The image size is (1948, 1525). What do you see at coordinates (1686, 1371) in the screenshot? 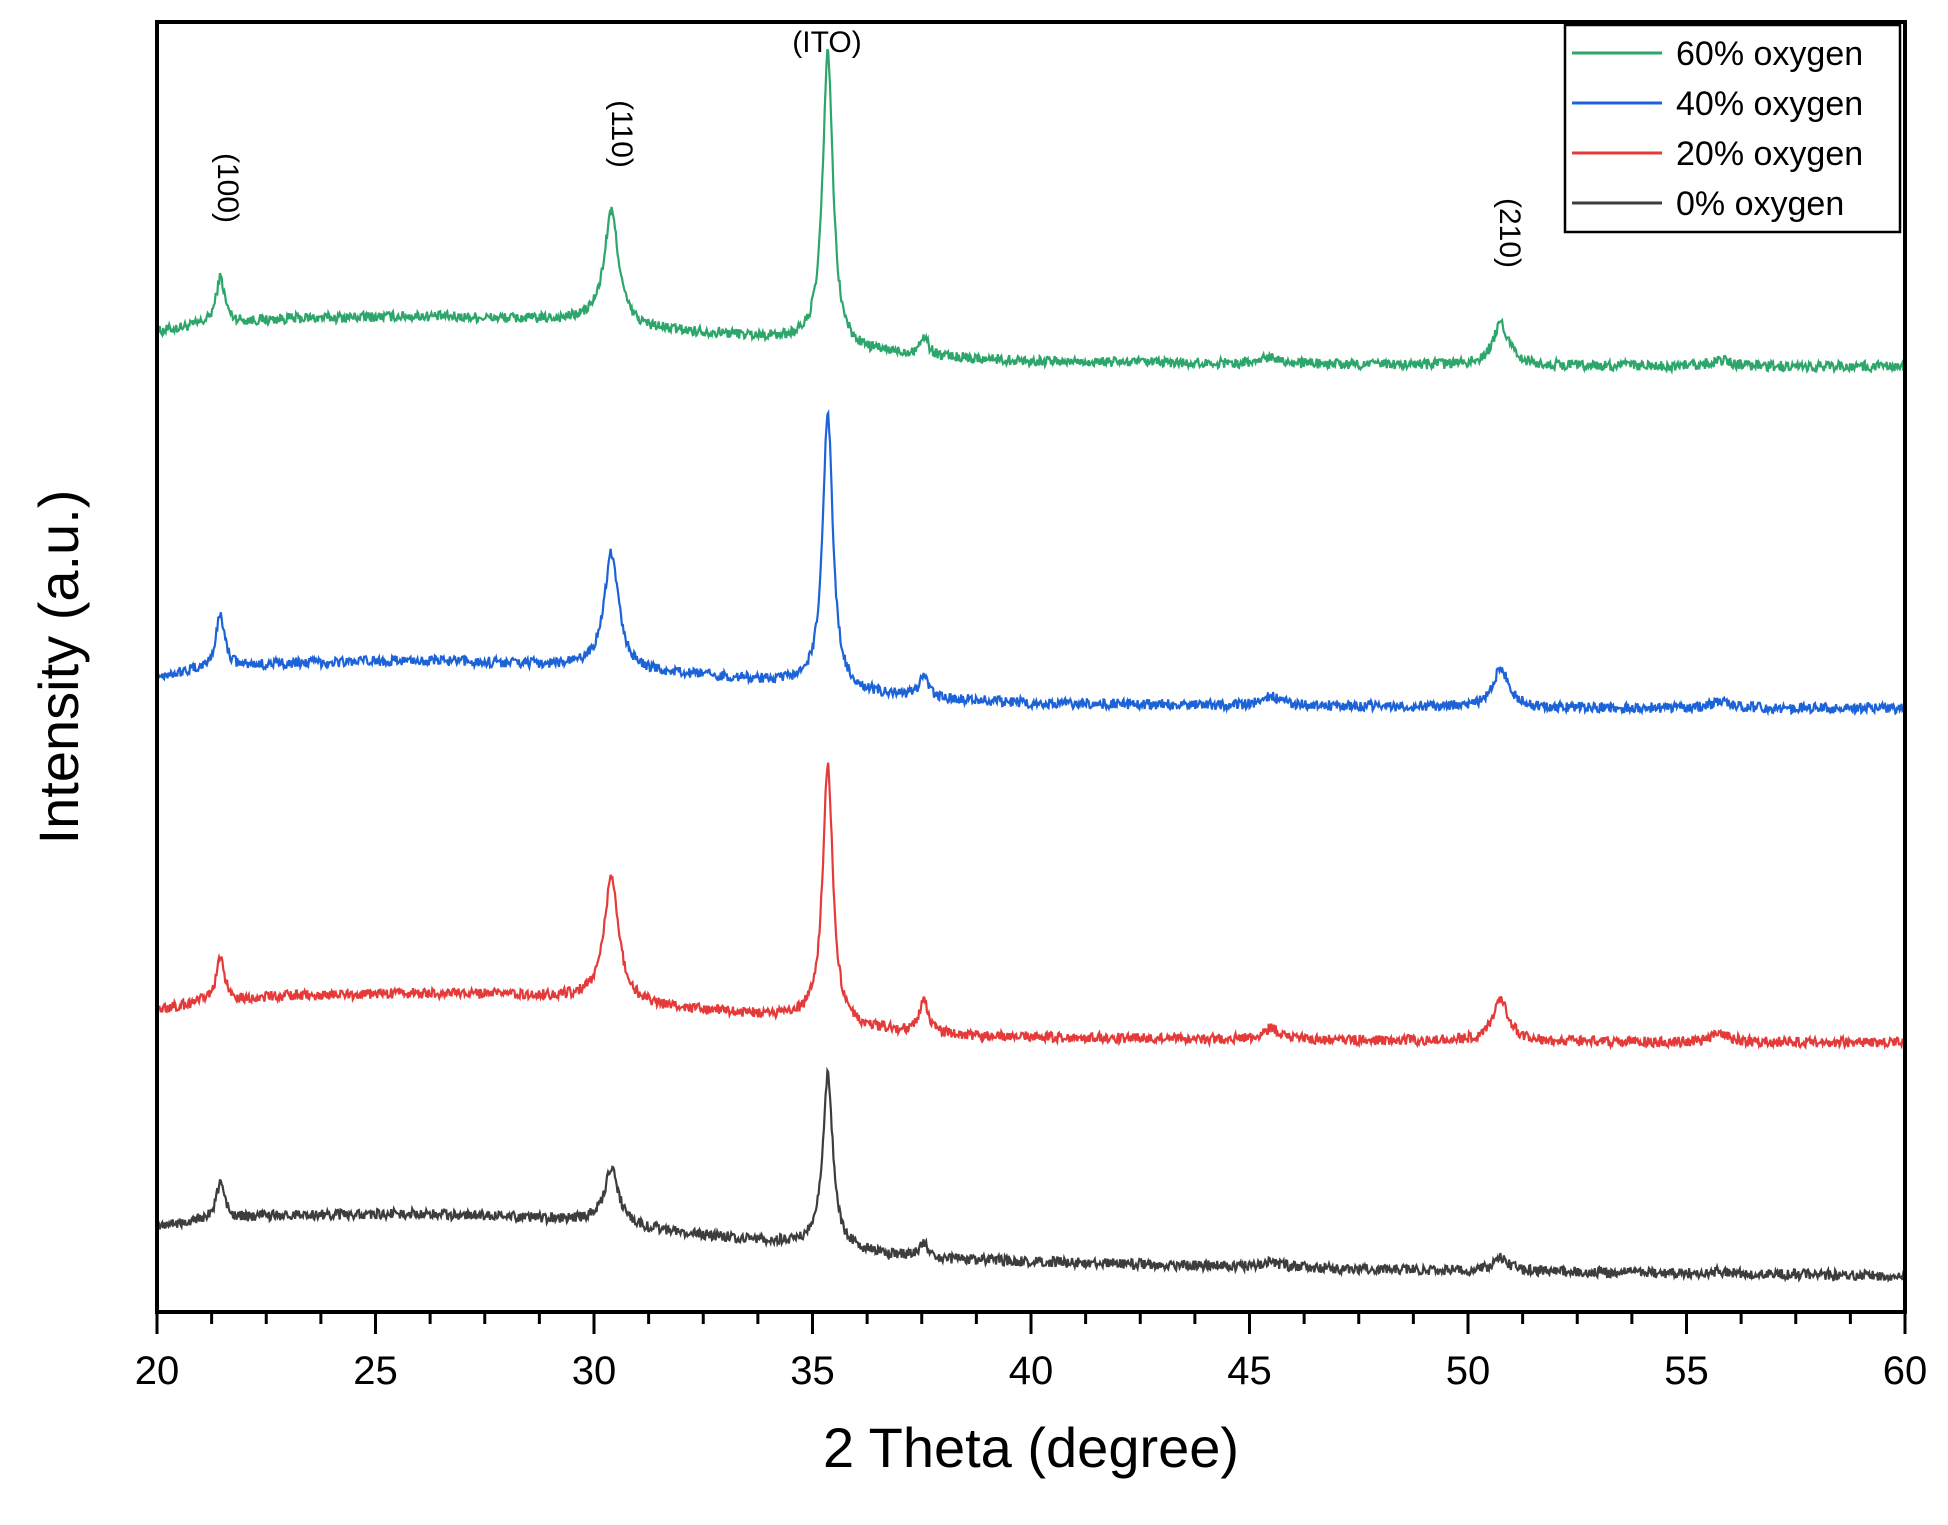
I see `x-tick-label: 55` at bounding box center [1686, 1371].